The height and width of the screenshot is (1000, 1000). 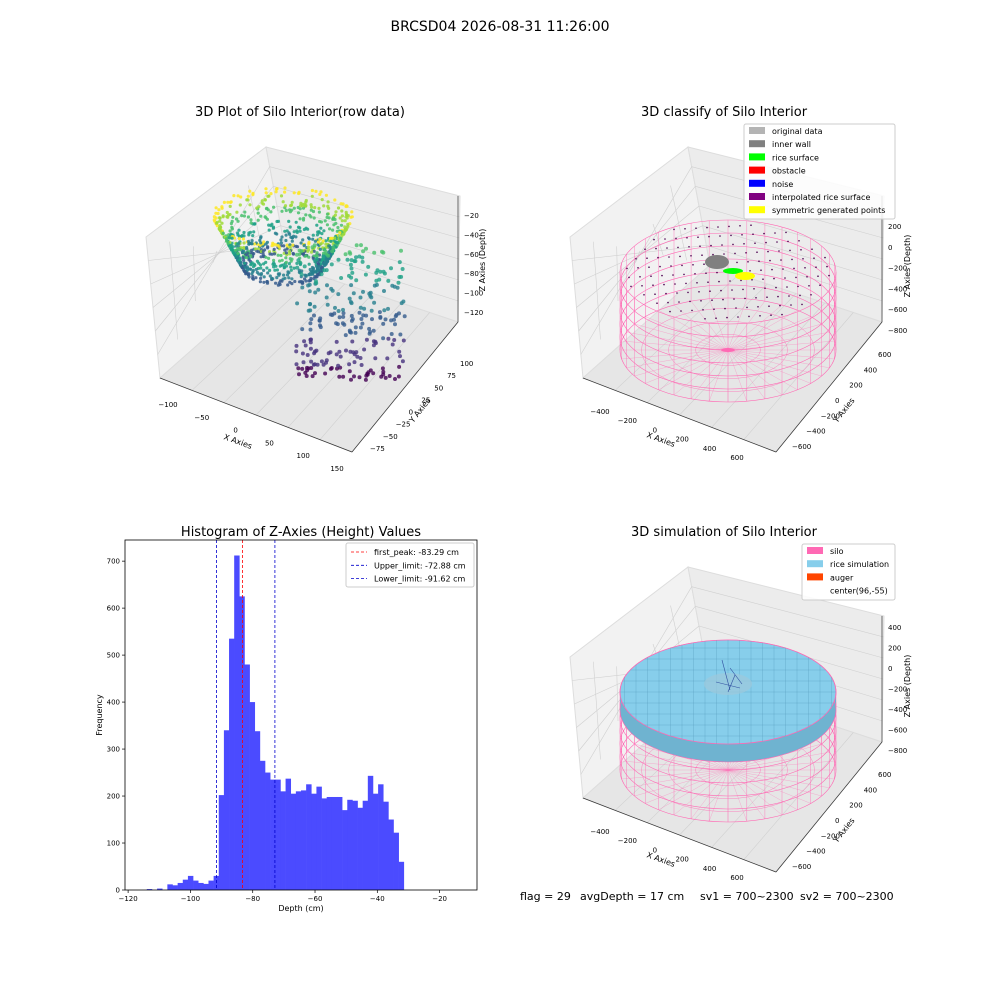 What do you see at coordinates (897, 269) in the screenshot?
I see `panel2-z-tick-label: −200` at bounding box center [897, 269].